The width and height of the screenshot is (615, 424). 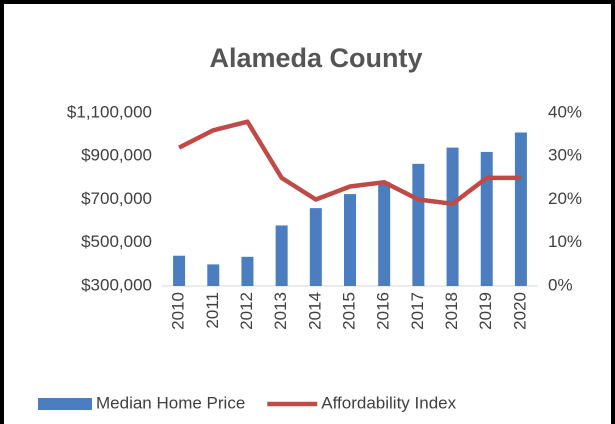 I want to click on x-tick-label: 2016, so click(x=383, y=311).